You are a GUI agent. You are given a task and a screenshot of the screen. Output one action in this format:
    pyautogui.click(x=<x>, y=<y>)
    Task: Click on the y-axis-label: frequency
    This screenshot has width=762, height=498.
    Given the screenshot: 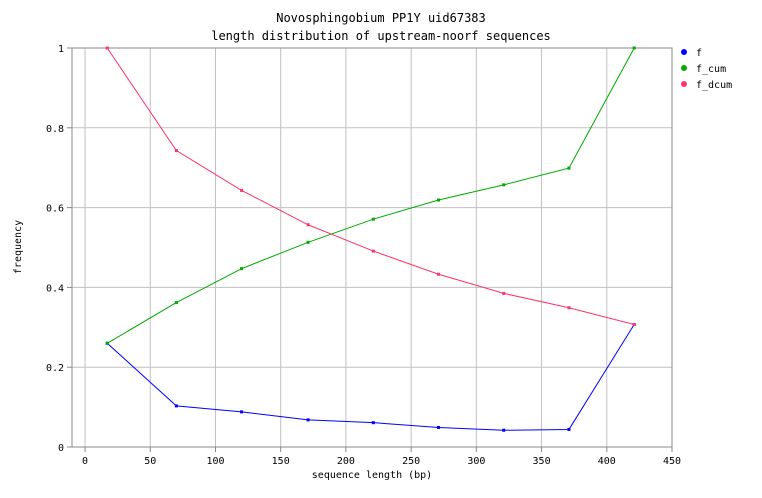 What is the action you would take?
    pyautogui.click(x=18, y=247)
    